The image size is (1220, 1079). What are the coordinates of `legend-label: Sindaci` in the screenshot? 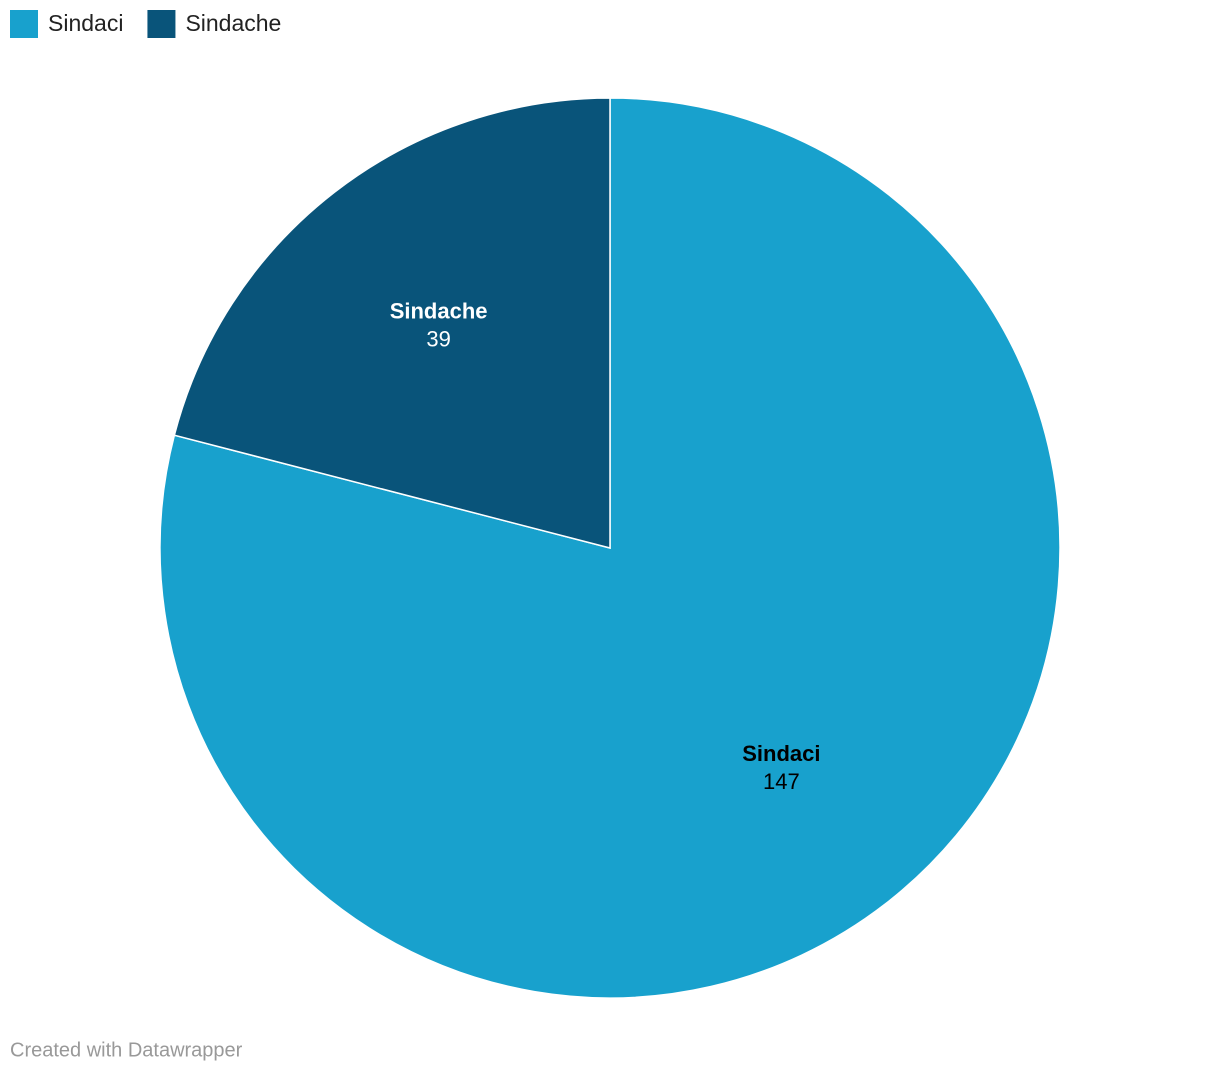 It's located at (85, 23).